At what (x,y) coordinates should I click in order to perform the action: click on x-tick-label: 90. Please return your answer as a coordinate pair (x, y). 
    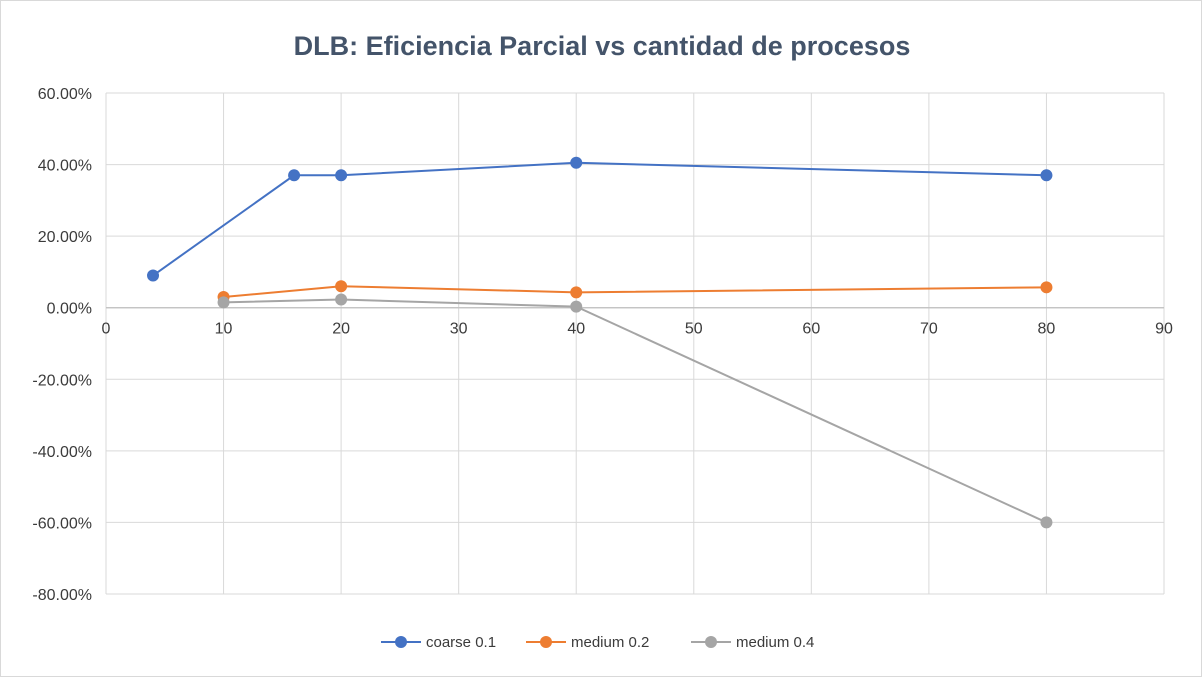
    Looking at the image, I should click on (1164, 329).